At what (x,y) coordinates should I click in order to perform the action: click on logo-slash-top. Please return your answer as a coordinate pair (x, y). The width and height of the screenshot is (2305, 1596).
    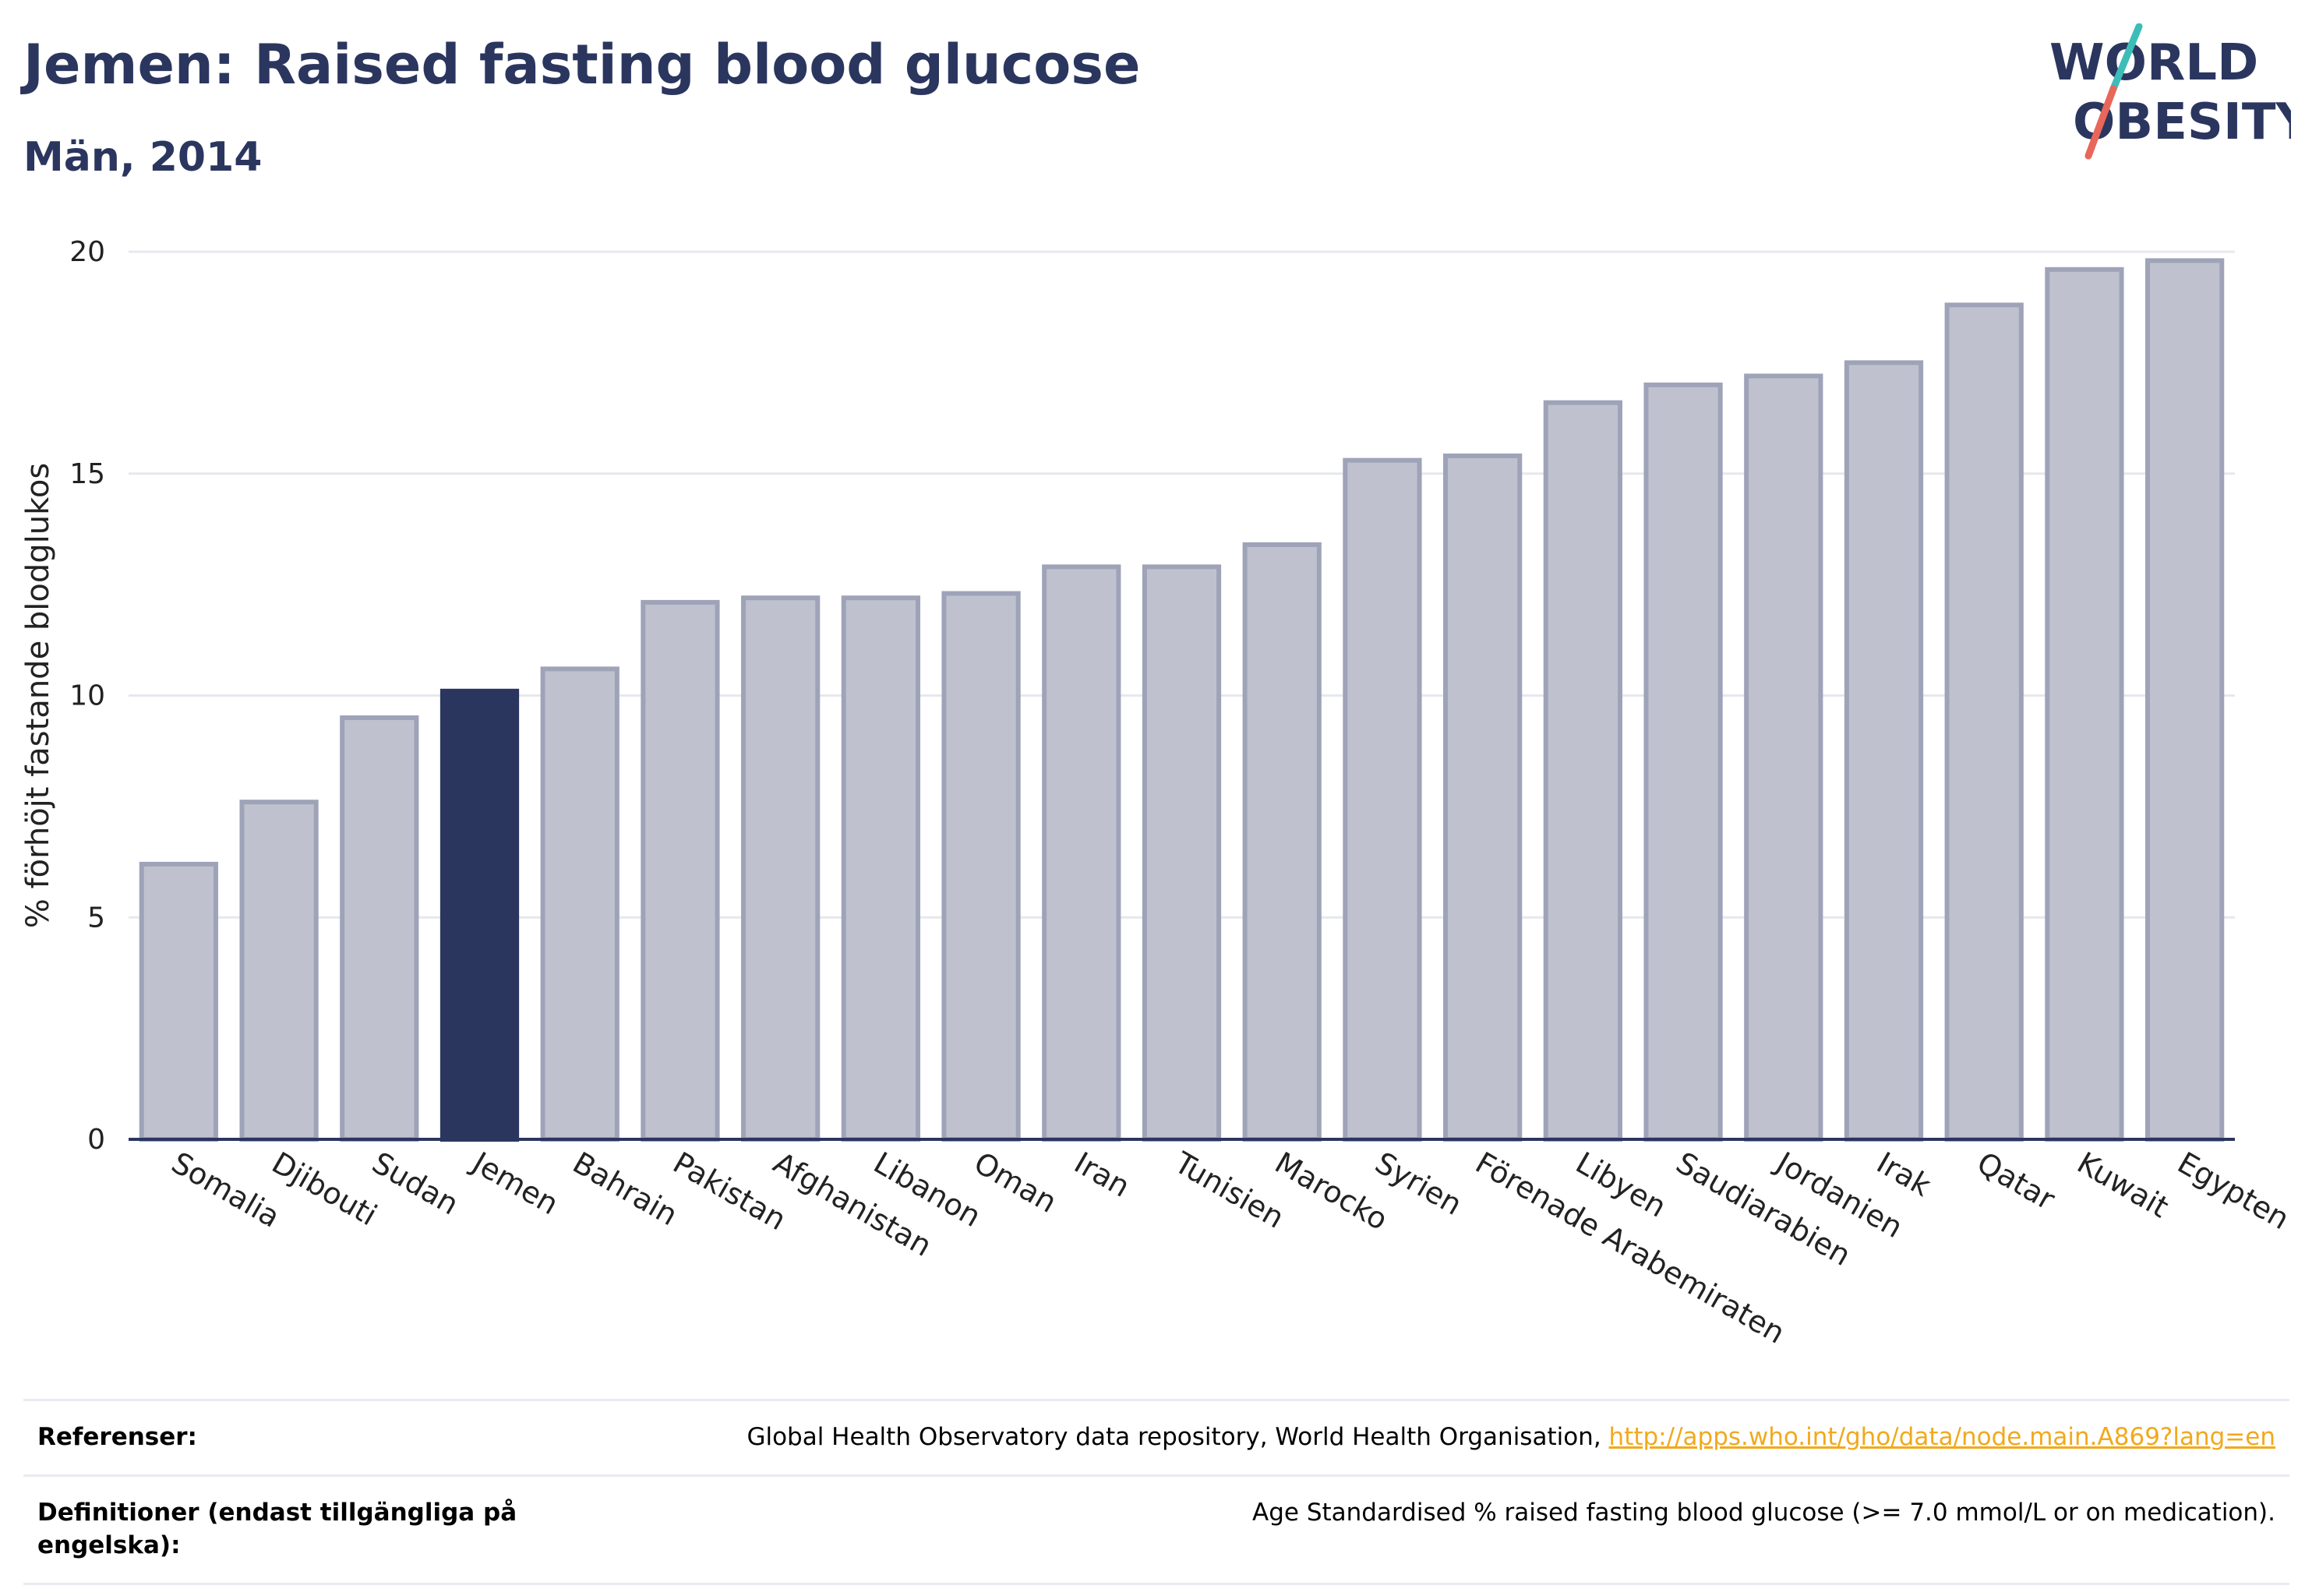
    Looking at the image, I should click on (2126, 58).